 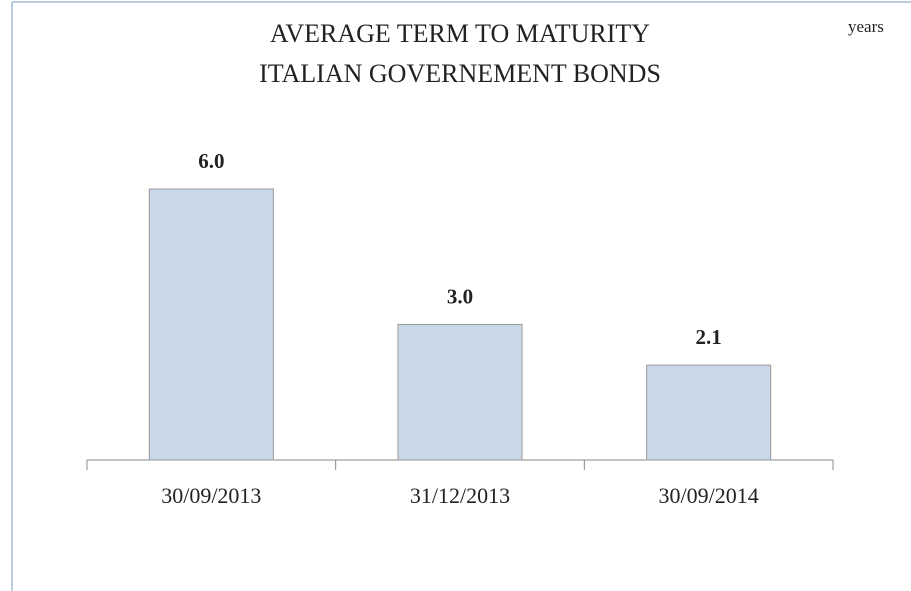 I want to click on unit-label: years, so click(x=866, y=26).